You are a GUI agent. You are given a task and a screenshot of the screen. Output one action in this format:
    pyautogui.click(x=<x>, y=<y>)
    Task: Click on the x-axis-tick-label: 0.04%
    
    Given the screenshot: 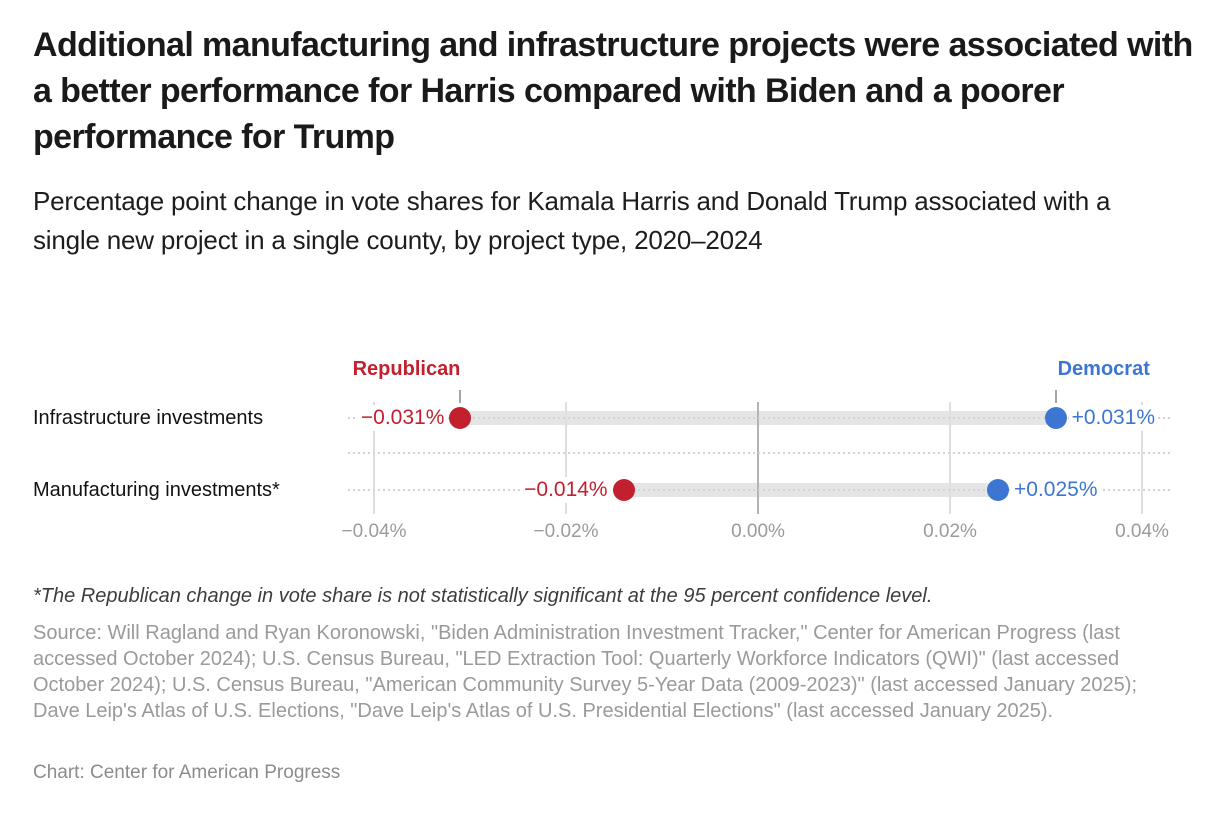 What is the action you would take?
    pyautogui.click(x=1142, y=531)
    